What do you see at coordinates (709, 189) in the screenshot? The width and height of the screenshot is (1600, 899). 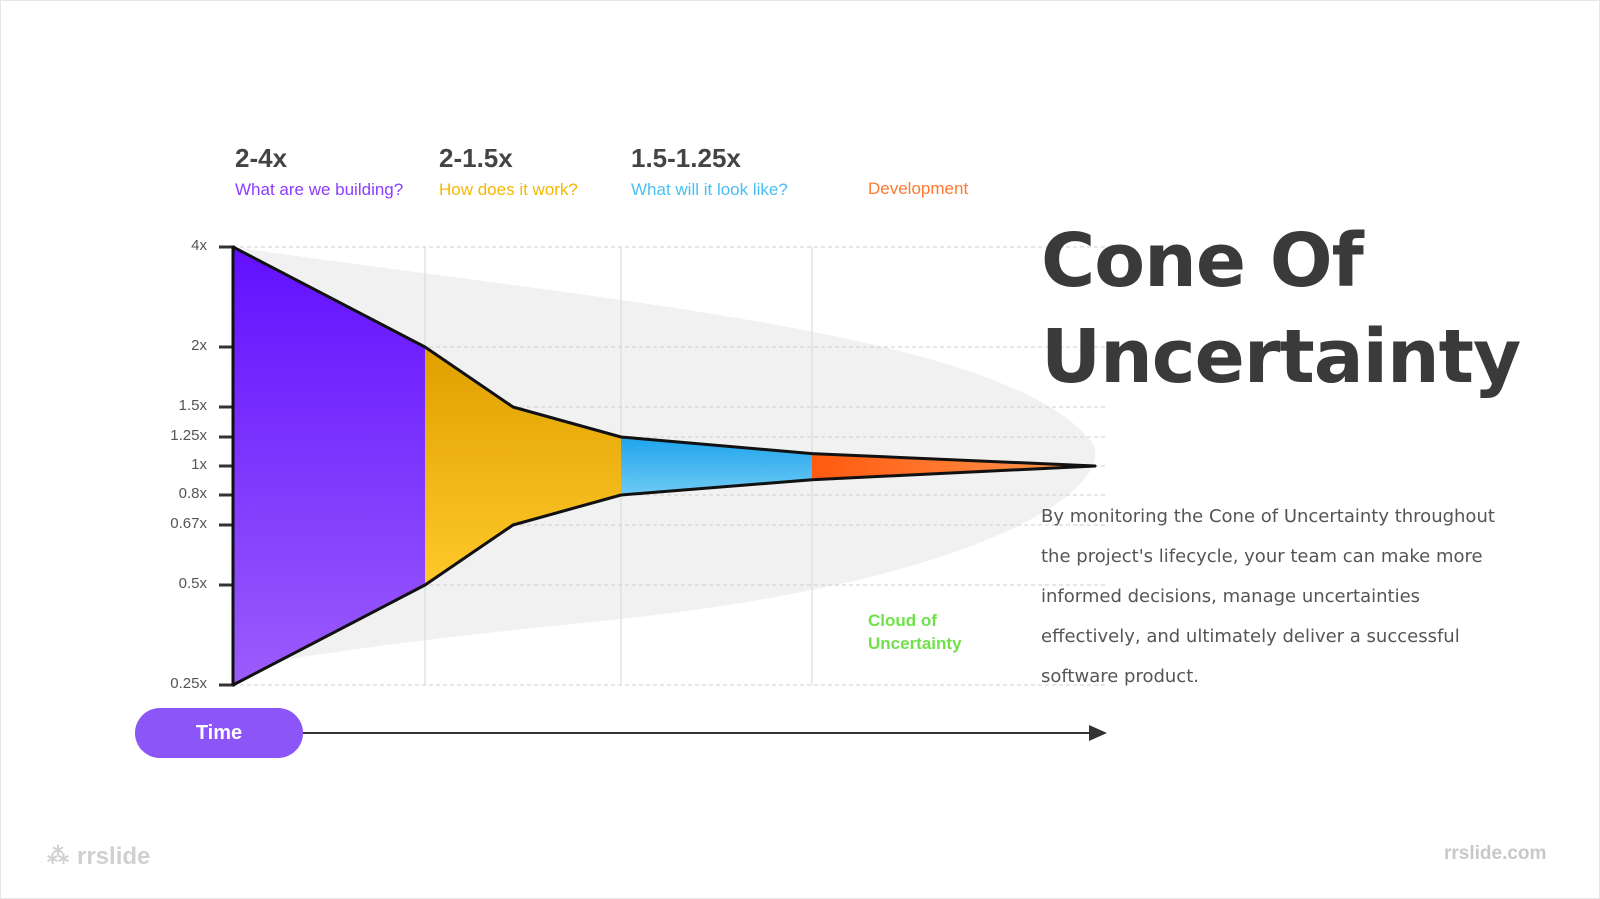 I see `phase-question: What will it look like?` at bounding box center [709, 189].